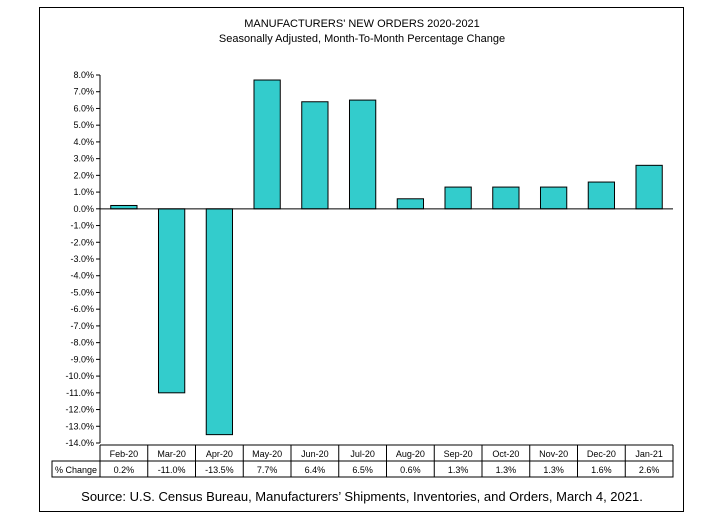 The height and width of the screenshot is (518, 710). Describe the element at coordinates (124, 454) in the screenshot. I see `category-label: Feb-20` at that location.